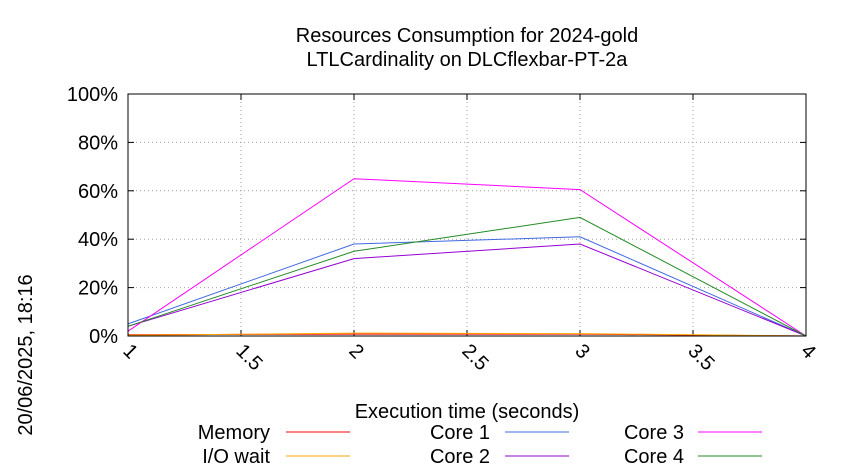  What do you see at coordinates (460, 433) in the screenshot?
I see `legend-label: Core 1` at bounding box center [460, 433].